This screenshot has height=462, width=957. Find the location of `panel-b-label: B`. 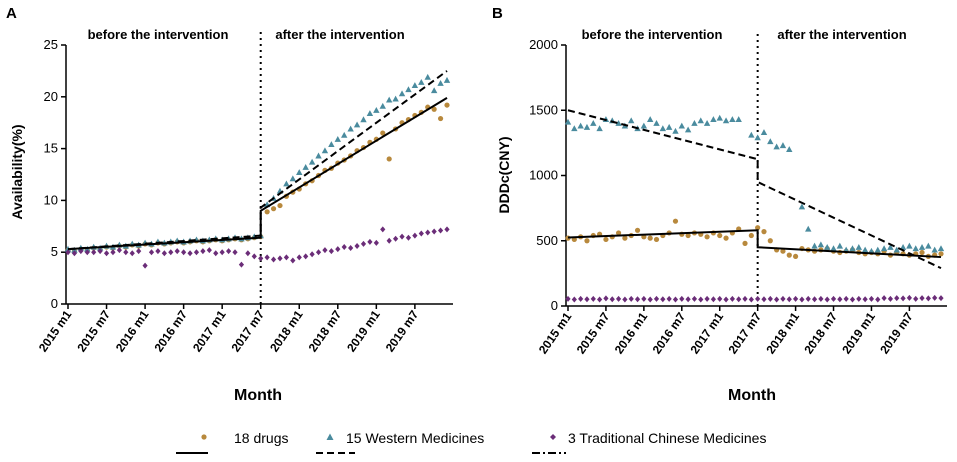

panel-b-label: B is located at coordinates (497, 13).